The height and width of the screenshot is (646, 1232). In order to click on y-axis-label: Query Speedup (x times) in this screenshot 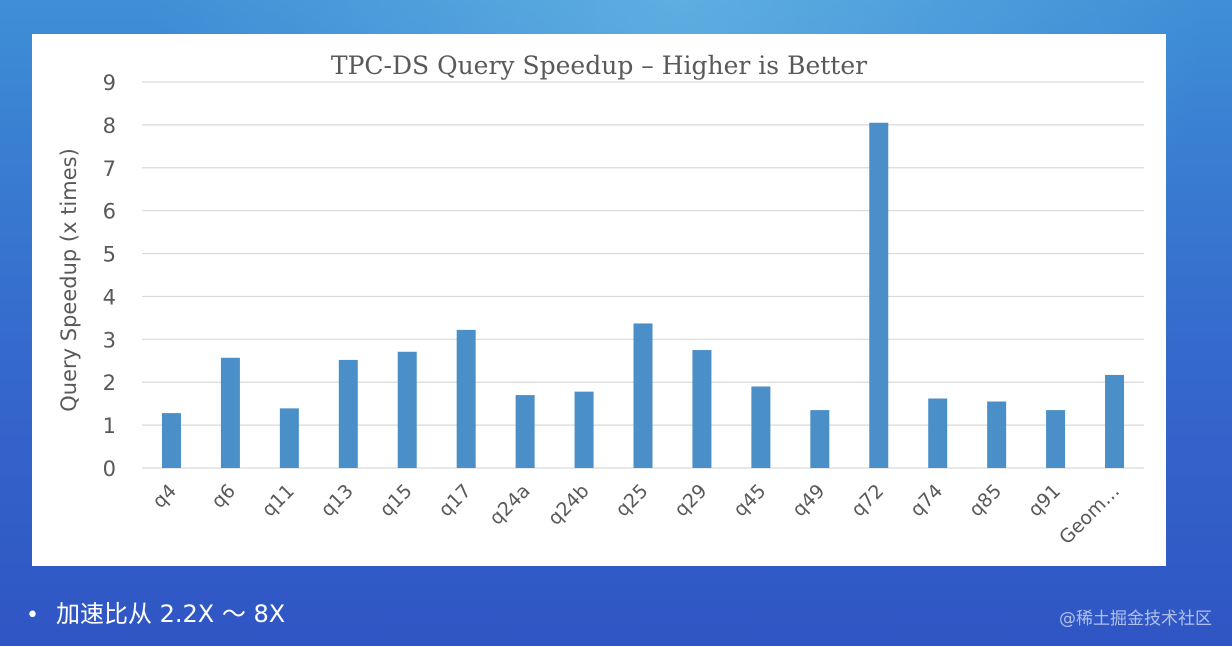, I will do `click(69, 280)`.